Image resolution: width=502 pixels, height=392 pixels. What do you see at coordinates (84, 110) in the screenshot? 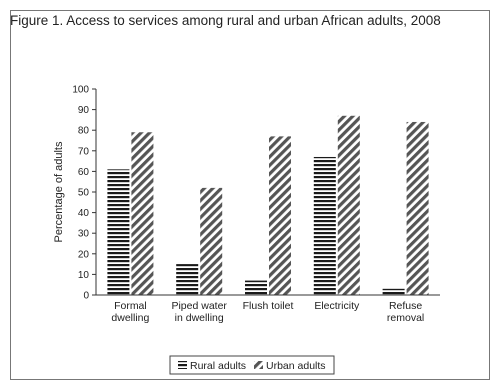
I see `y-tick-label: 90` at bounding box center [84, 110].